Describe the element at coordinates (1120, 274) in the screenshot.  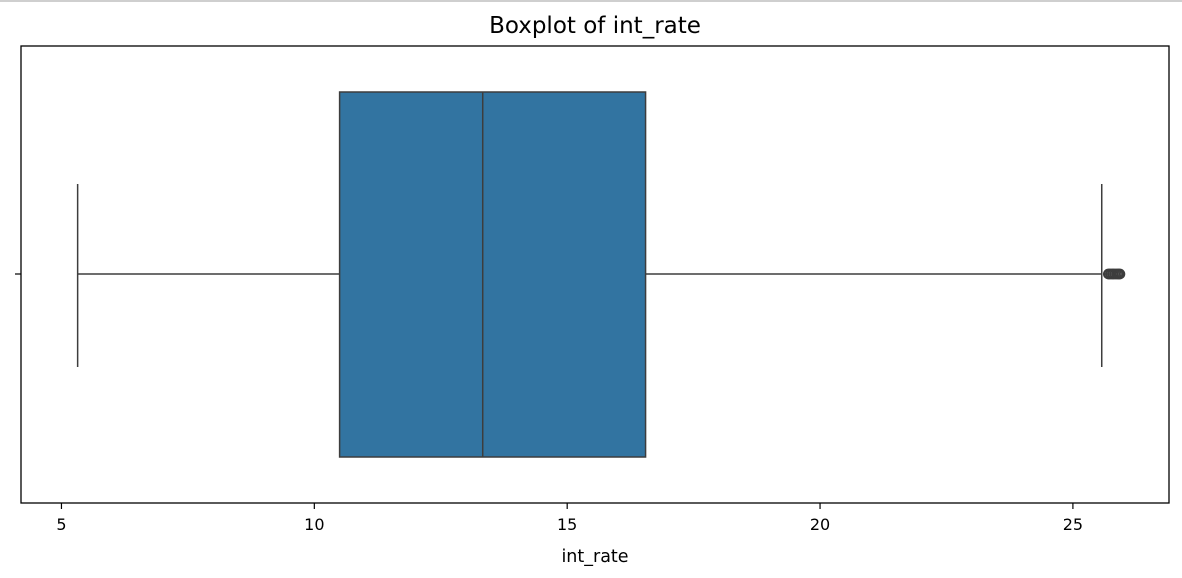
I see `outlier-point` at that location.